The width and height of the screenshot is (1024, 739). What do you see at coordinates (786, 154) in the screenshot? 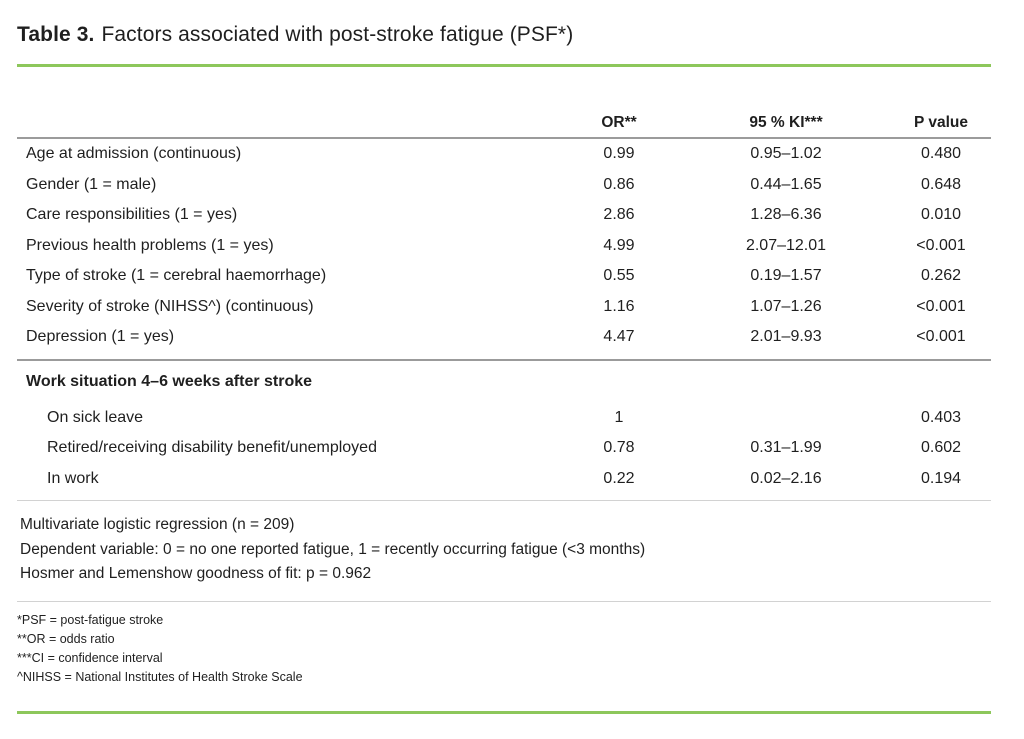
I see `row-ki: 0.95–1.02` at bounding box center [786, 154].